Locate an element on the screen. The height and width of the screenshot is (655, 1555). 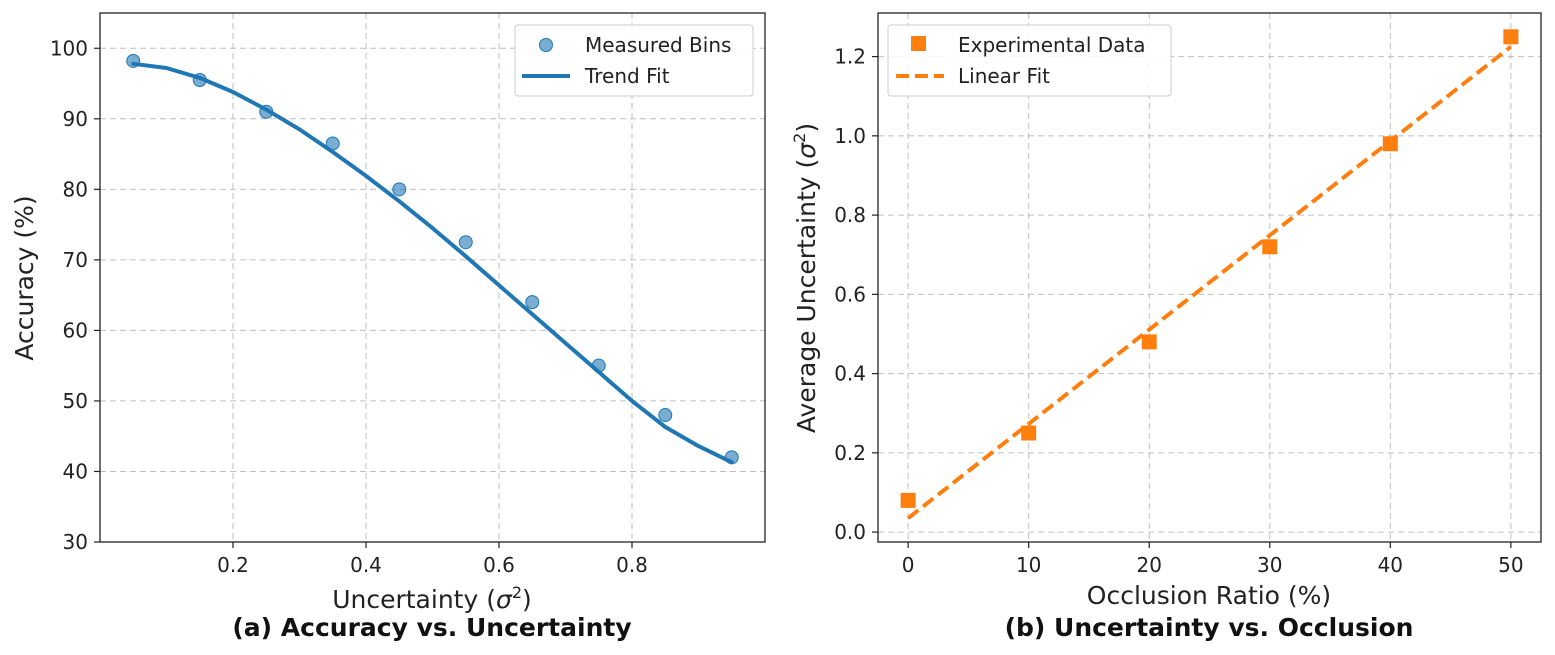
panel-a-legend: Measured Bins Trend Fit is located at coordinates (634, 60).